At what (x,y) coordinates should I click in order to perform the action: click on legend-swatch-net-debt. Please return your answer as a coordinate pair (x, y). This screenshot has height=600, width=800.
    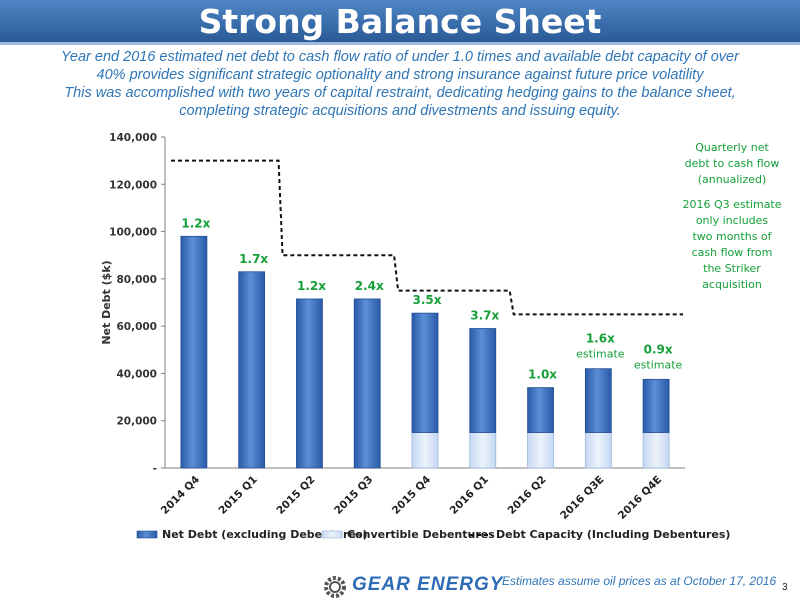
    Looking at the image, I should click on (147, 534).